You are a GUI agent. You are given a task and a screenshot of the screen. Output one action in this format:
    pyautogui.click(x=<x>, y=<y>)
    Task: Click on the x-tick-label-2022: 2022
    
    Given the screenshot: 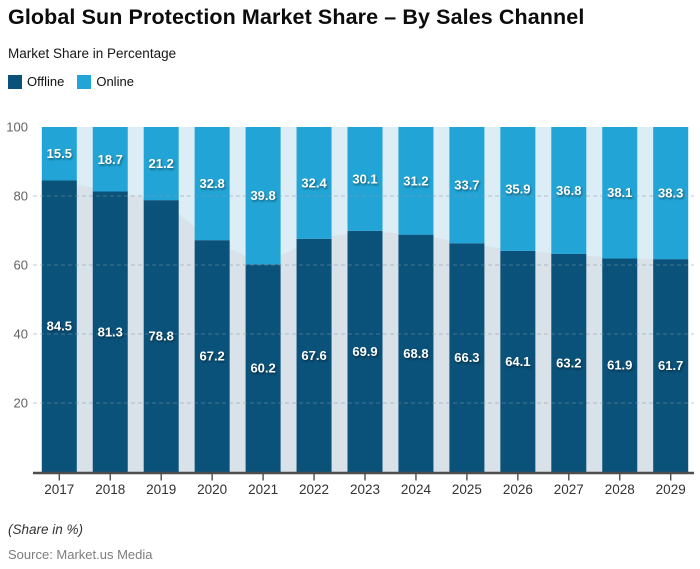 What is the action you would take?
    pyautogui.click(x=314, y=489)
    